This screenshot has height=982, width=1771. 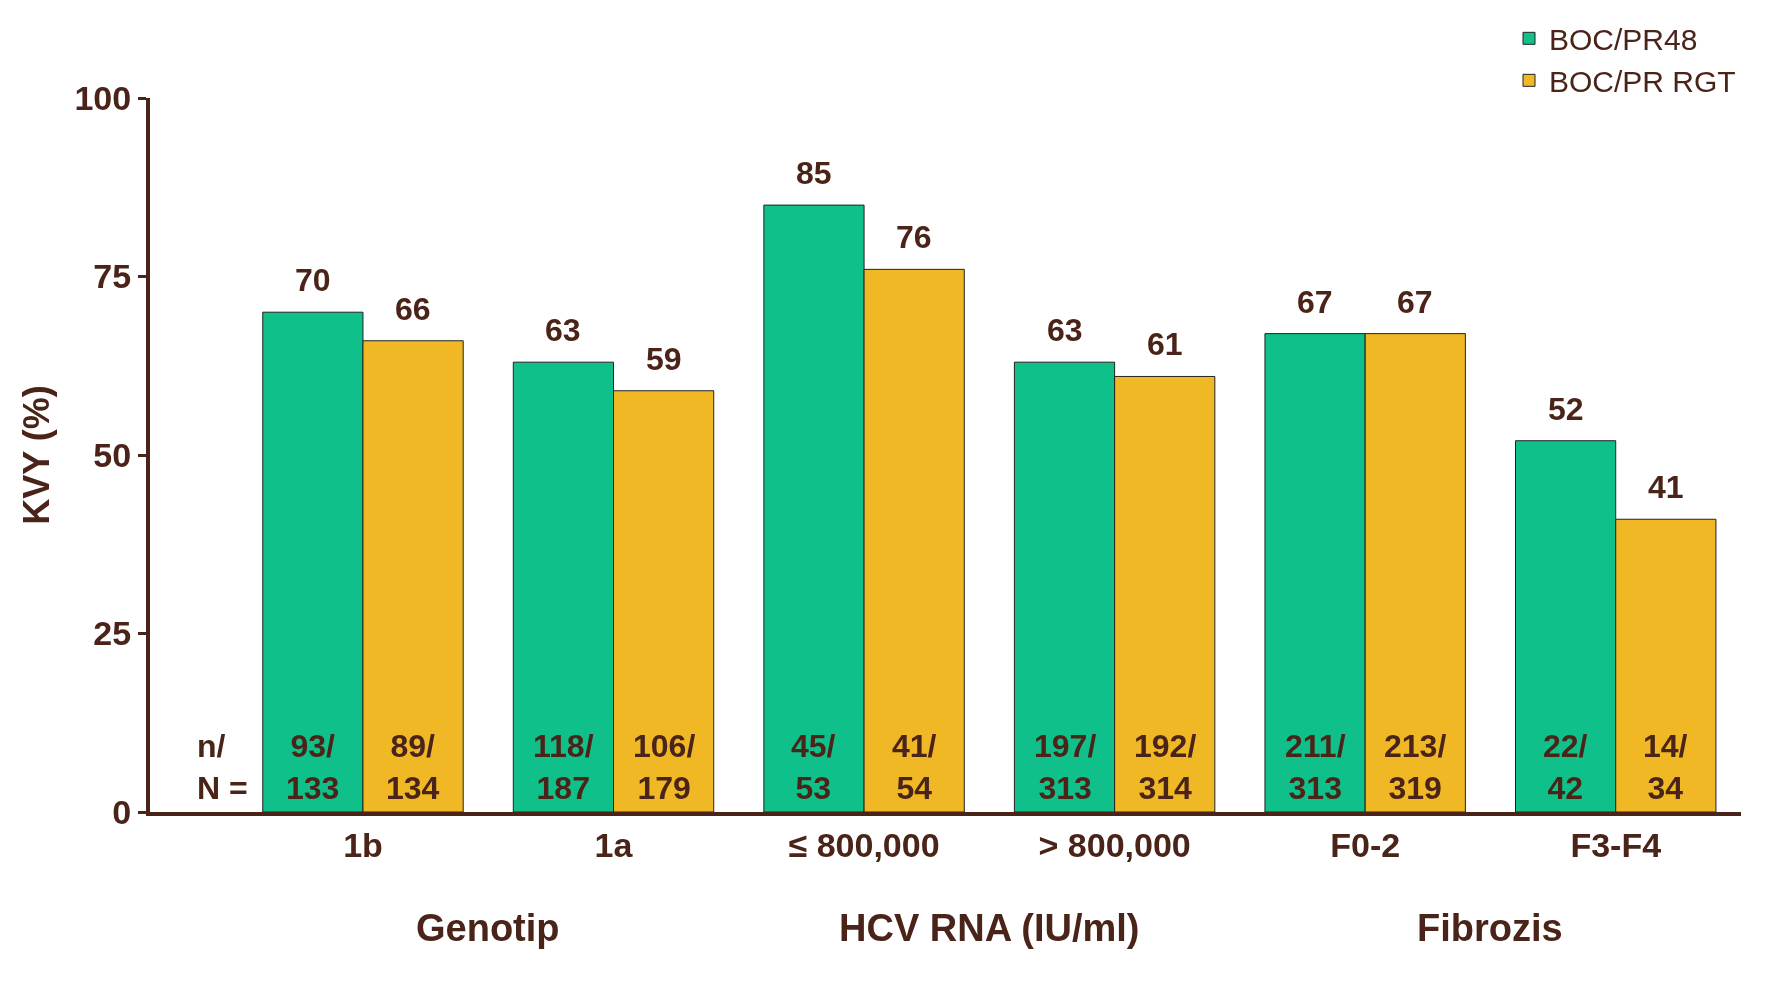 I want to click on data-label: 61, so click(x=1165, y=344).